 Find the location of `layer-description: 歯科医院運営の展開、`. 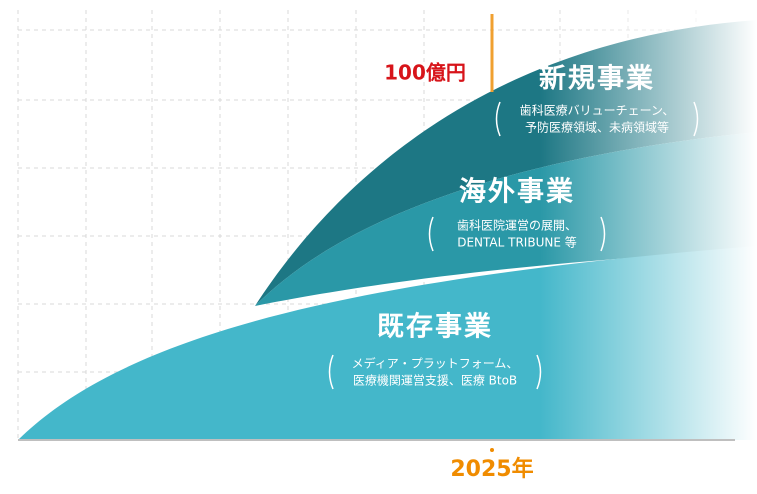

layer-description: 歯科医院運営の展開、 is located at coordinates (517, 226).